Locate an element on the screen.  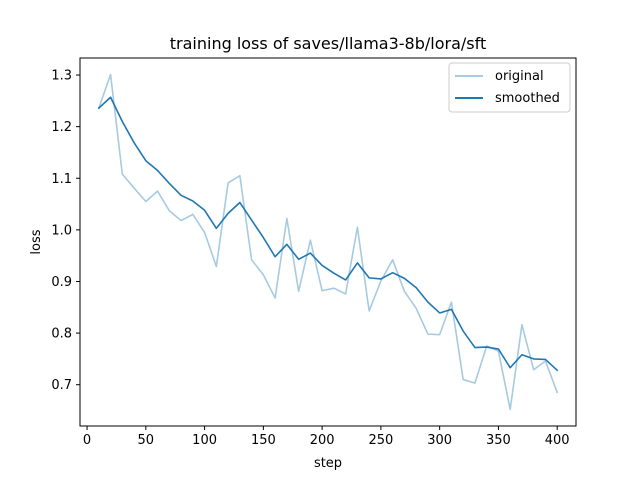
x-axis: 0 50 100 150 200 250 300 350 400 is located at coordinates (326, 437).